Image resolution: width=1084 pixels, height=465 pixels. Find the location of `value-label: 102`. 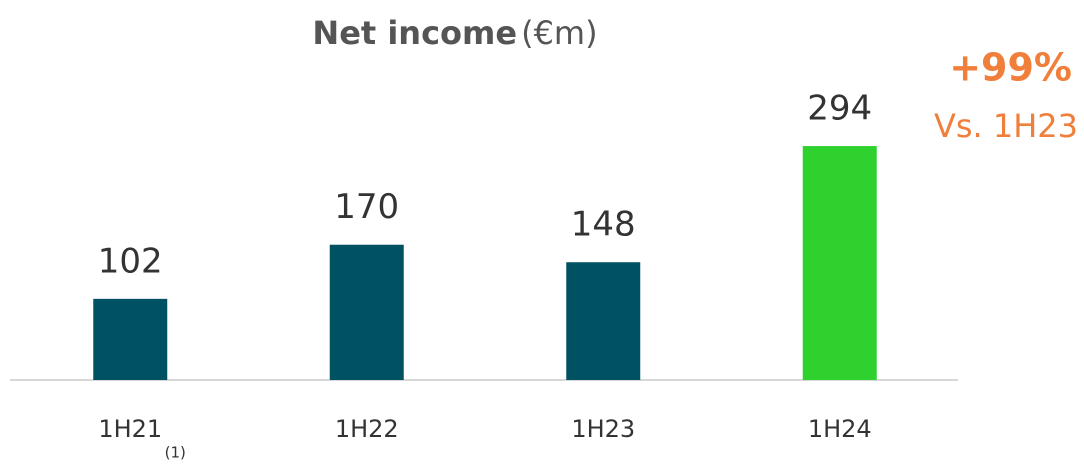

value-label: 102 is located at coordinates (130, 261).